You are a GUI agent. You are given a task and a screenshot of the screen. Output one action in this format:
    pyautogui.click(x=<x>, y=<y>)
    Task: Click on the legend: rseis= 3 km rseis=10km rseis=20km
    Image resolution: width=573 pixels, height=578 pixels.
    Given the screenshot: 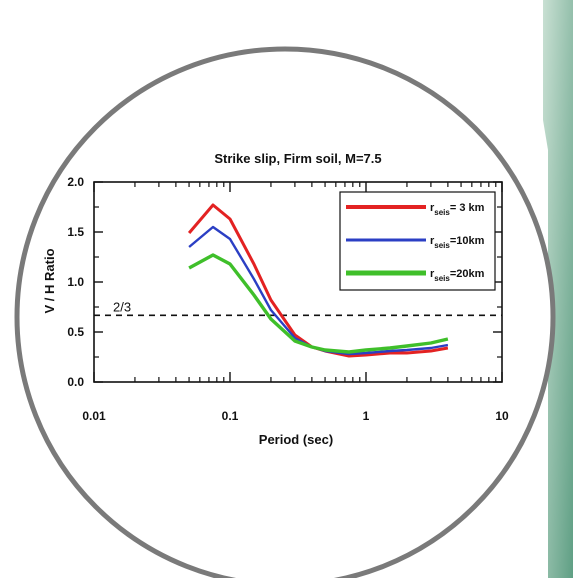 What is the action you would take?
    pyautogui.click(x=417, y=241)
    